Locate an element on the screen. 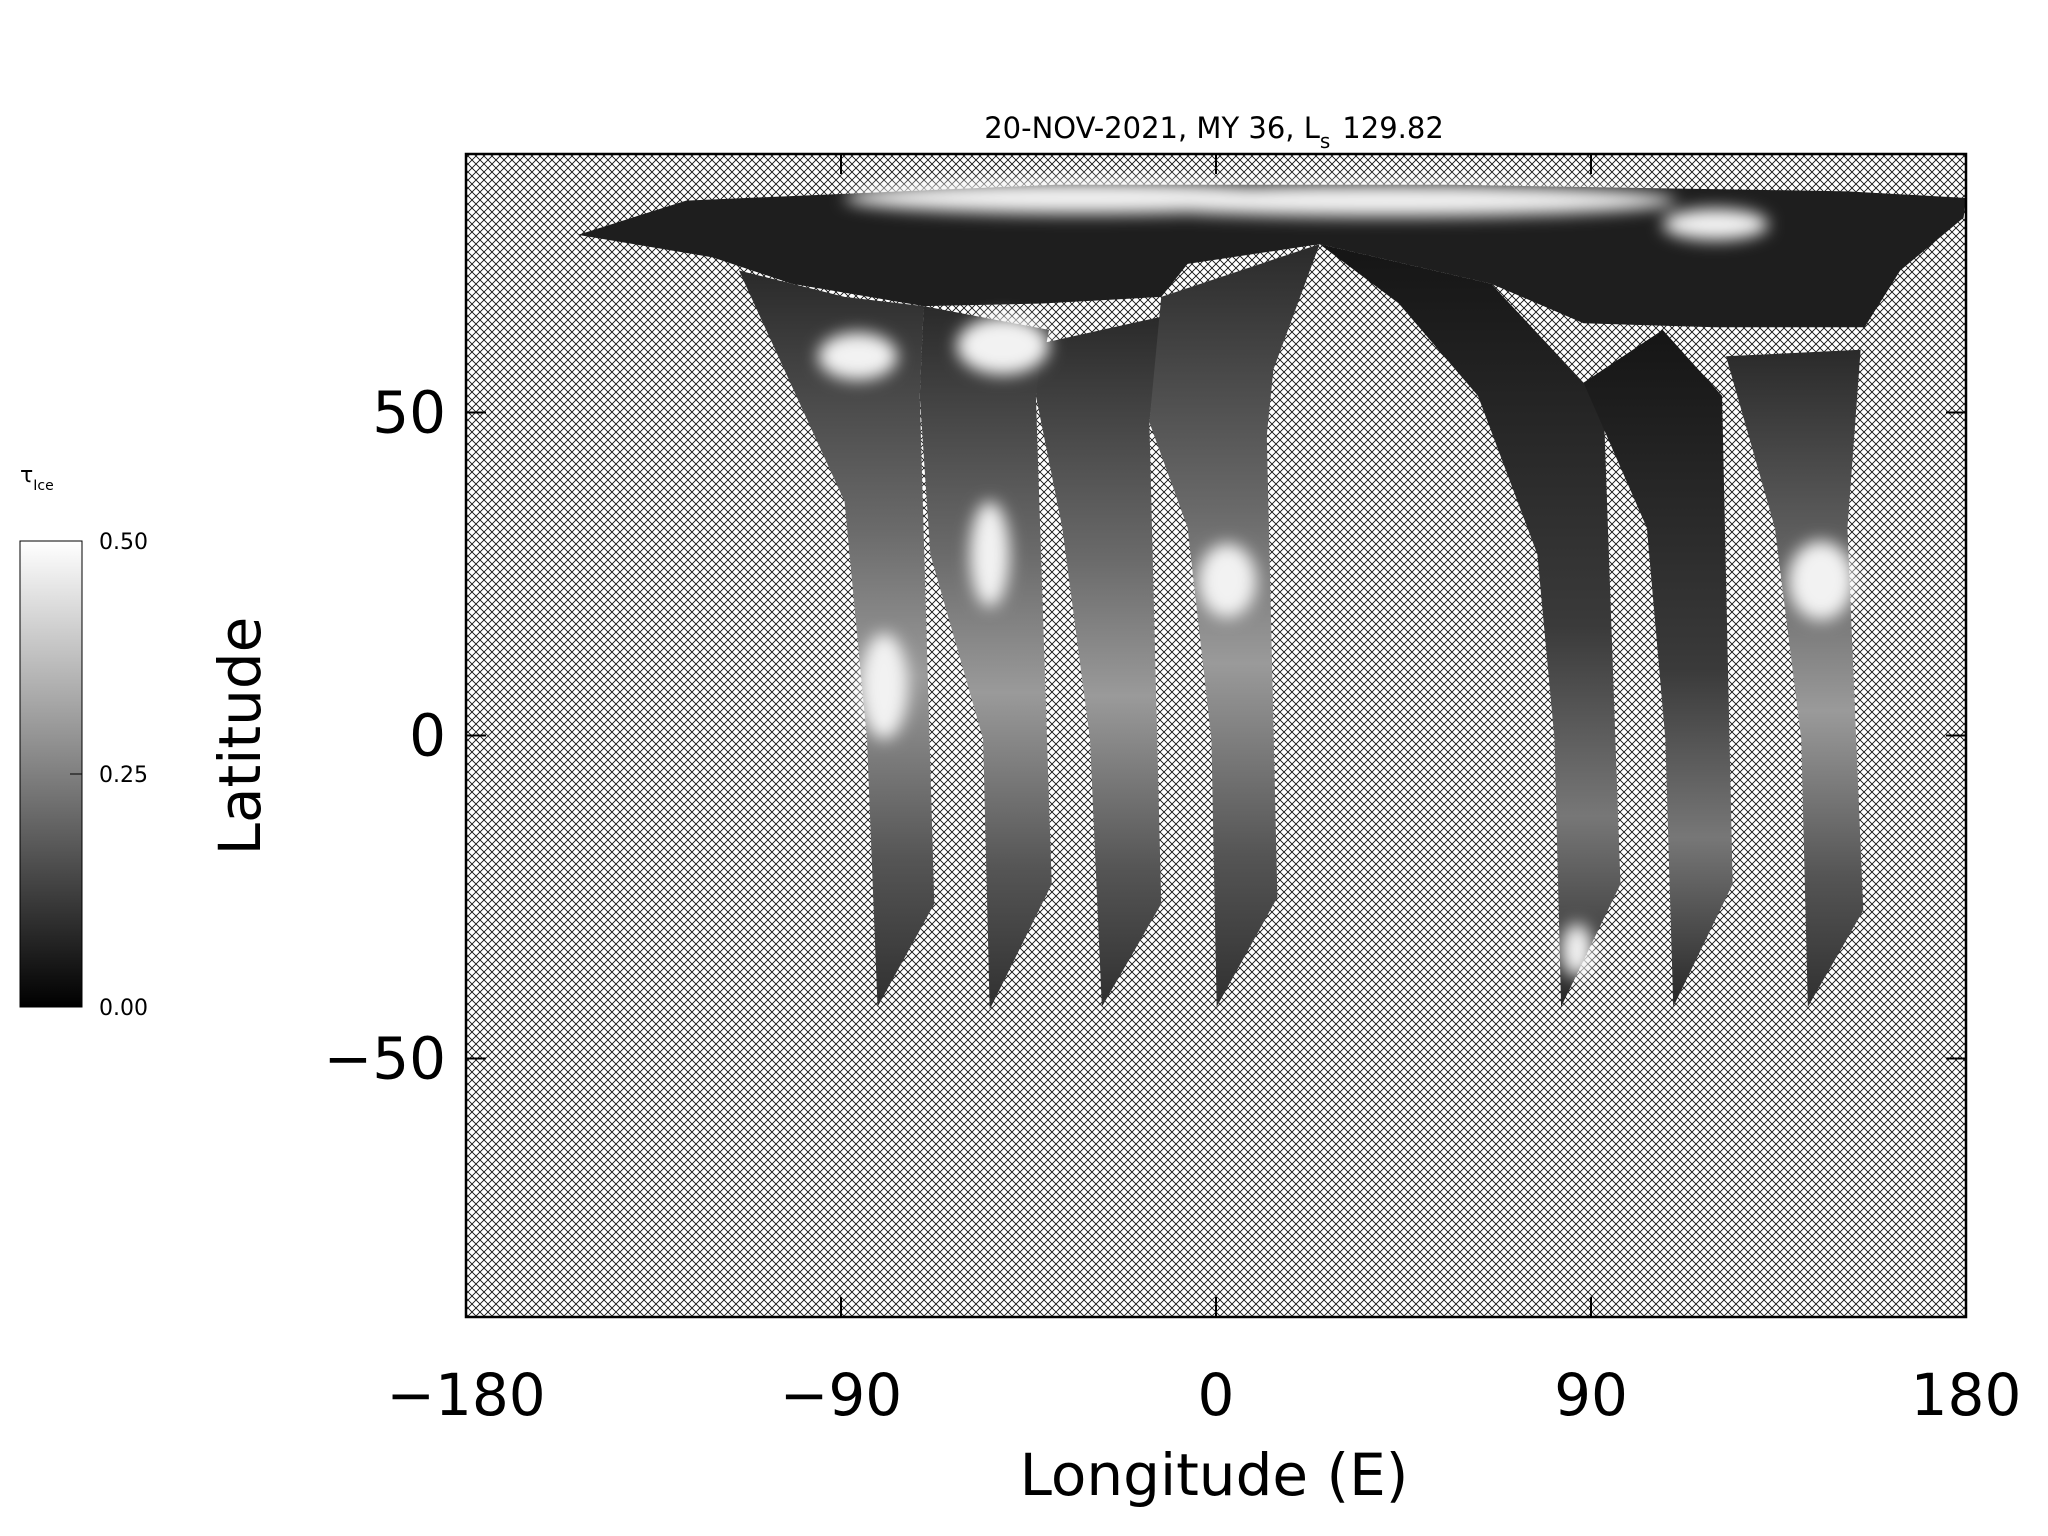  colorbar-tick-label: 0.25 is located at coordinates (123, 775).